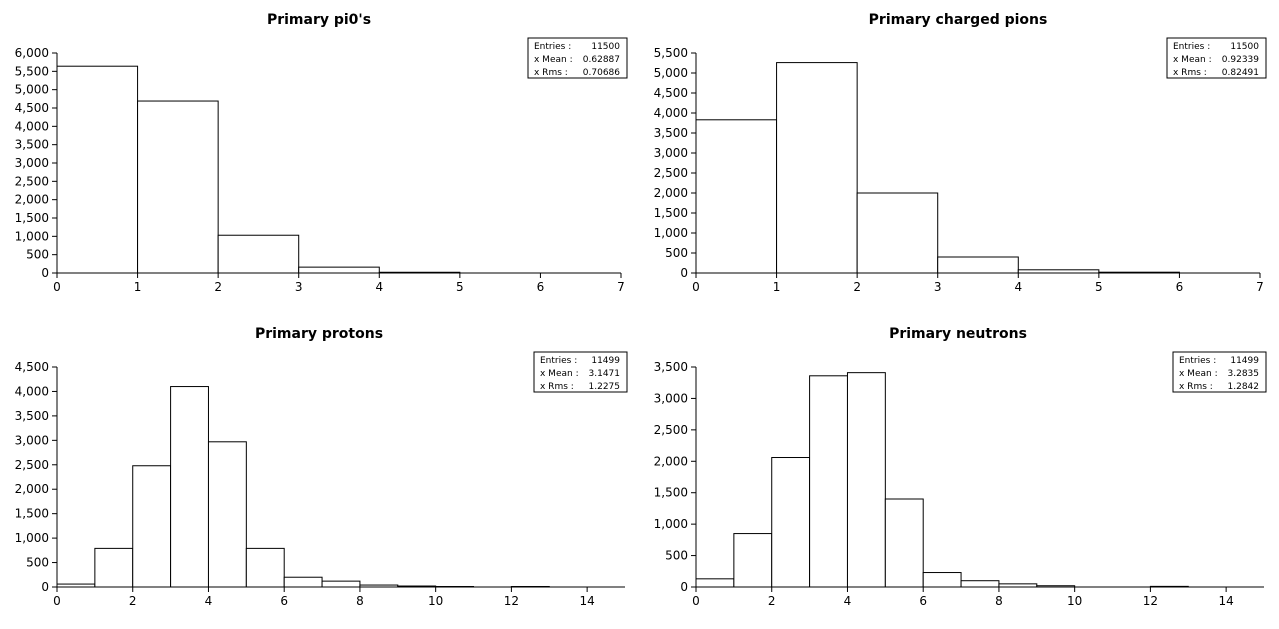 This screenshot has height=629, width=1279. What do you see at coordinates (958, 334) in the screenshot?
I see `chart-title: Primary neutrons` at bounding box center [958, 334].